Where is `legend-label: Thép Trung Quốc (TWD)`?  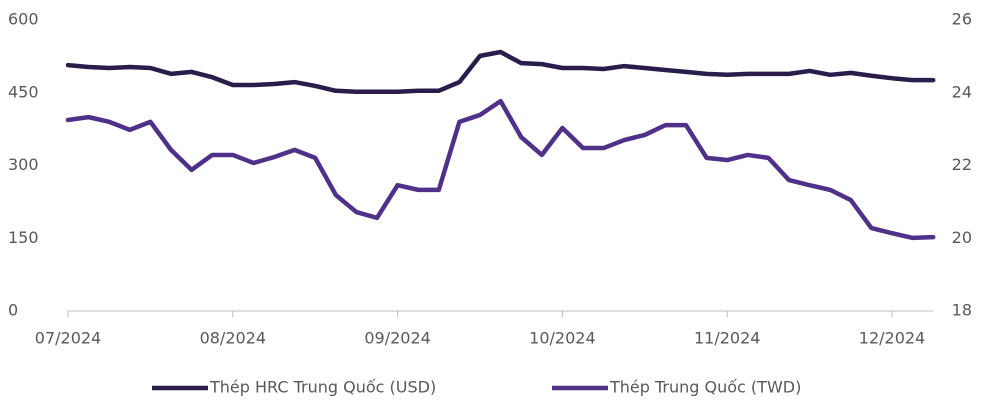 legend-label: Thép Trung Quốc (TWD) is located at coordinates (705, 387).